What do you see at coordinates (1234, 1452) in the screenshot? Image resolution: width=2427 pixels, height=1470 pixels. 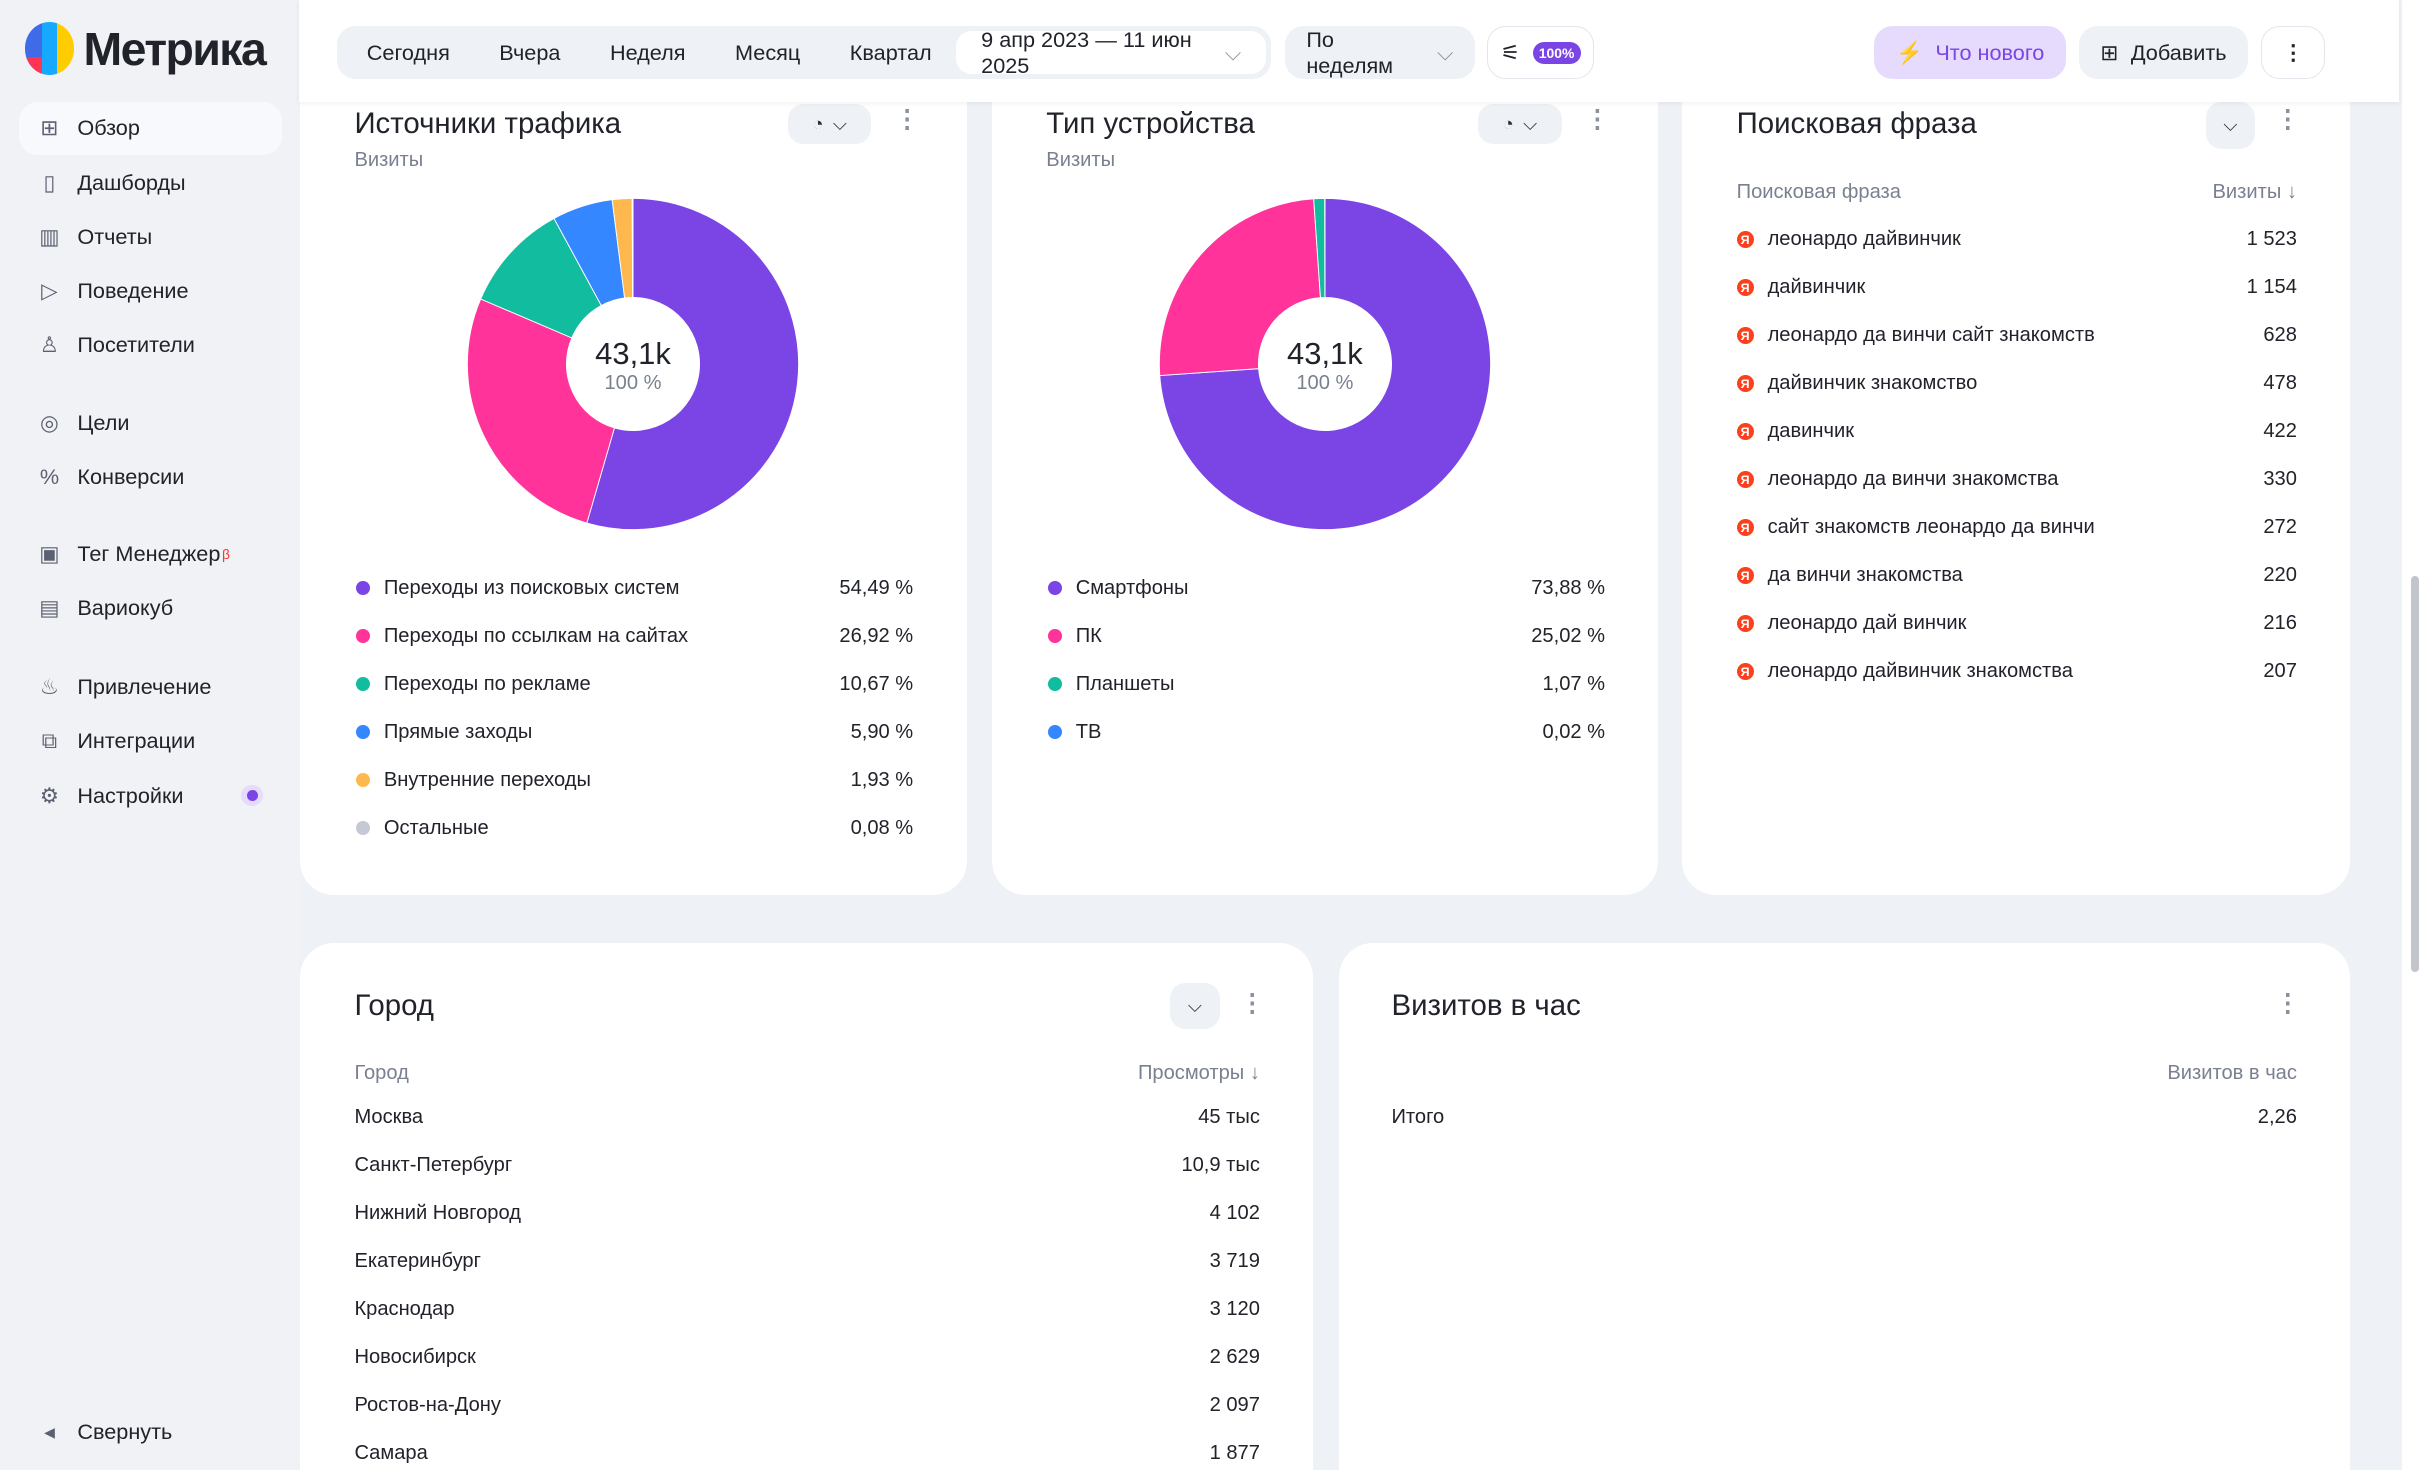 I see `views-value: 1 877` at bounding box center [1234, 1452].